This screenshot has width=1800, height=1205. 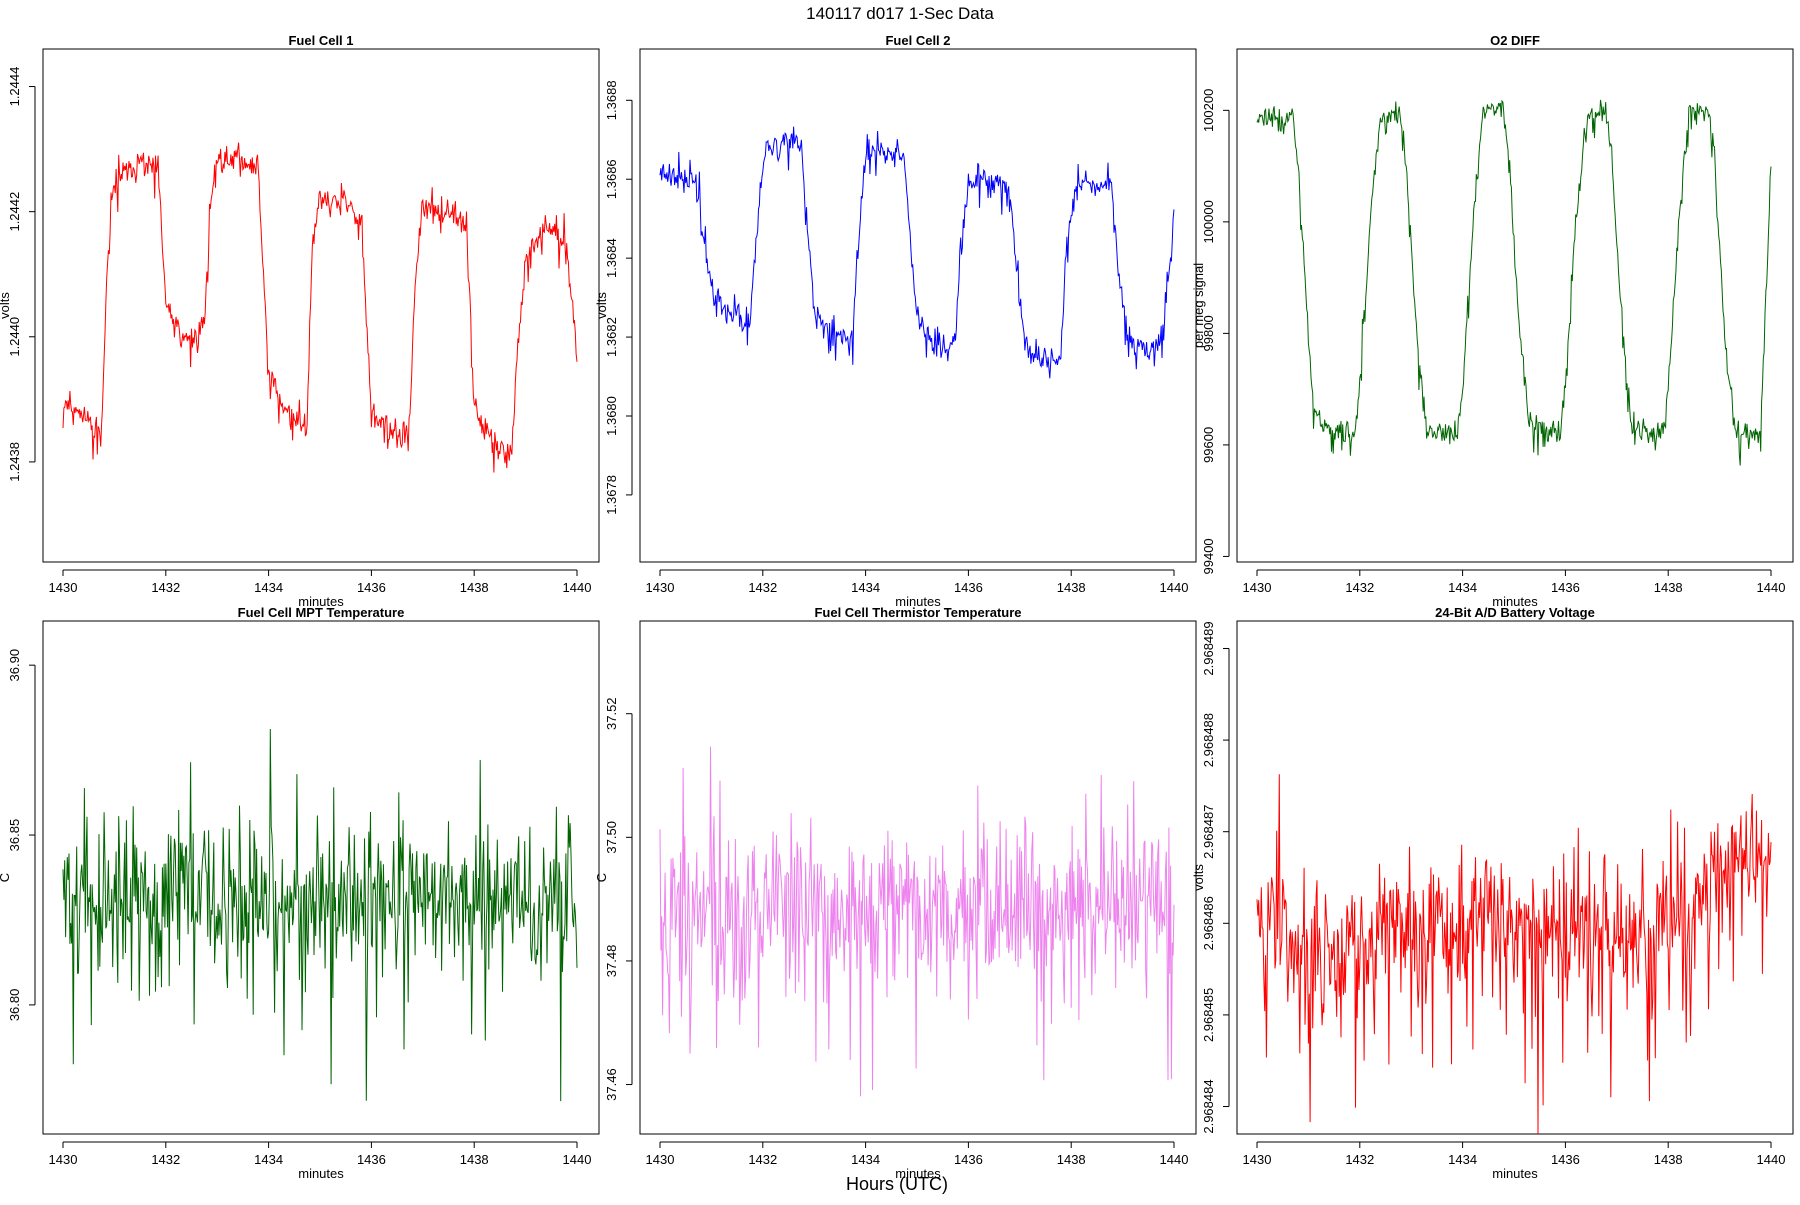 What do you see at coordinates (14, 665) in the screenshot?
I see `y-tick-label: 36.90` at bounding box center [14, 665].